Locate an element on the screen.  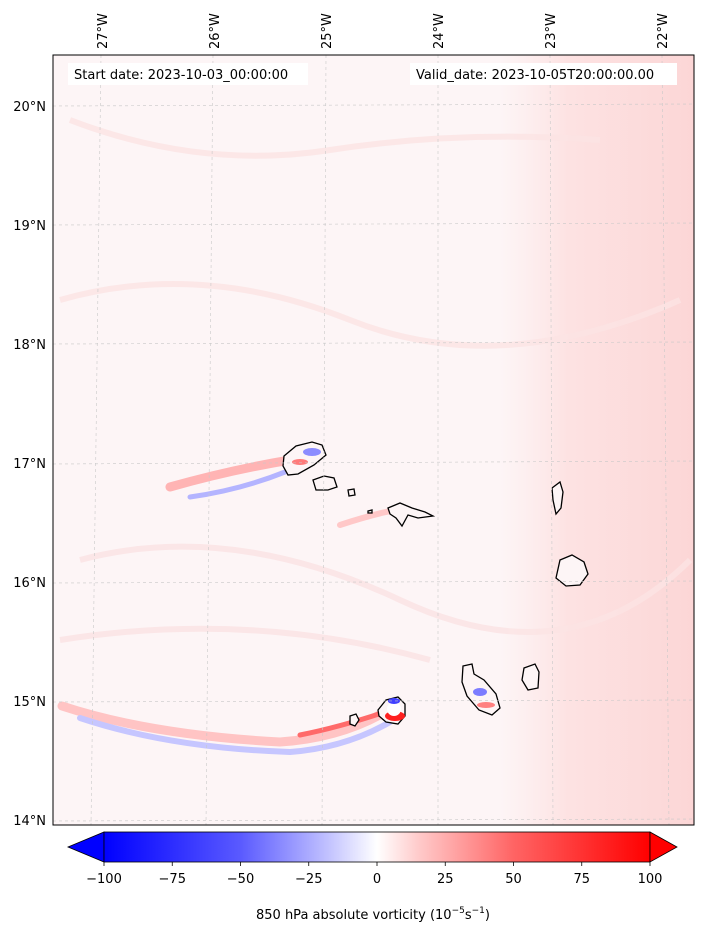
island-santa-luzia is located at coordinates (351, 492).